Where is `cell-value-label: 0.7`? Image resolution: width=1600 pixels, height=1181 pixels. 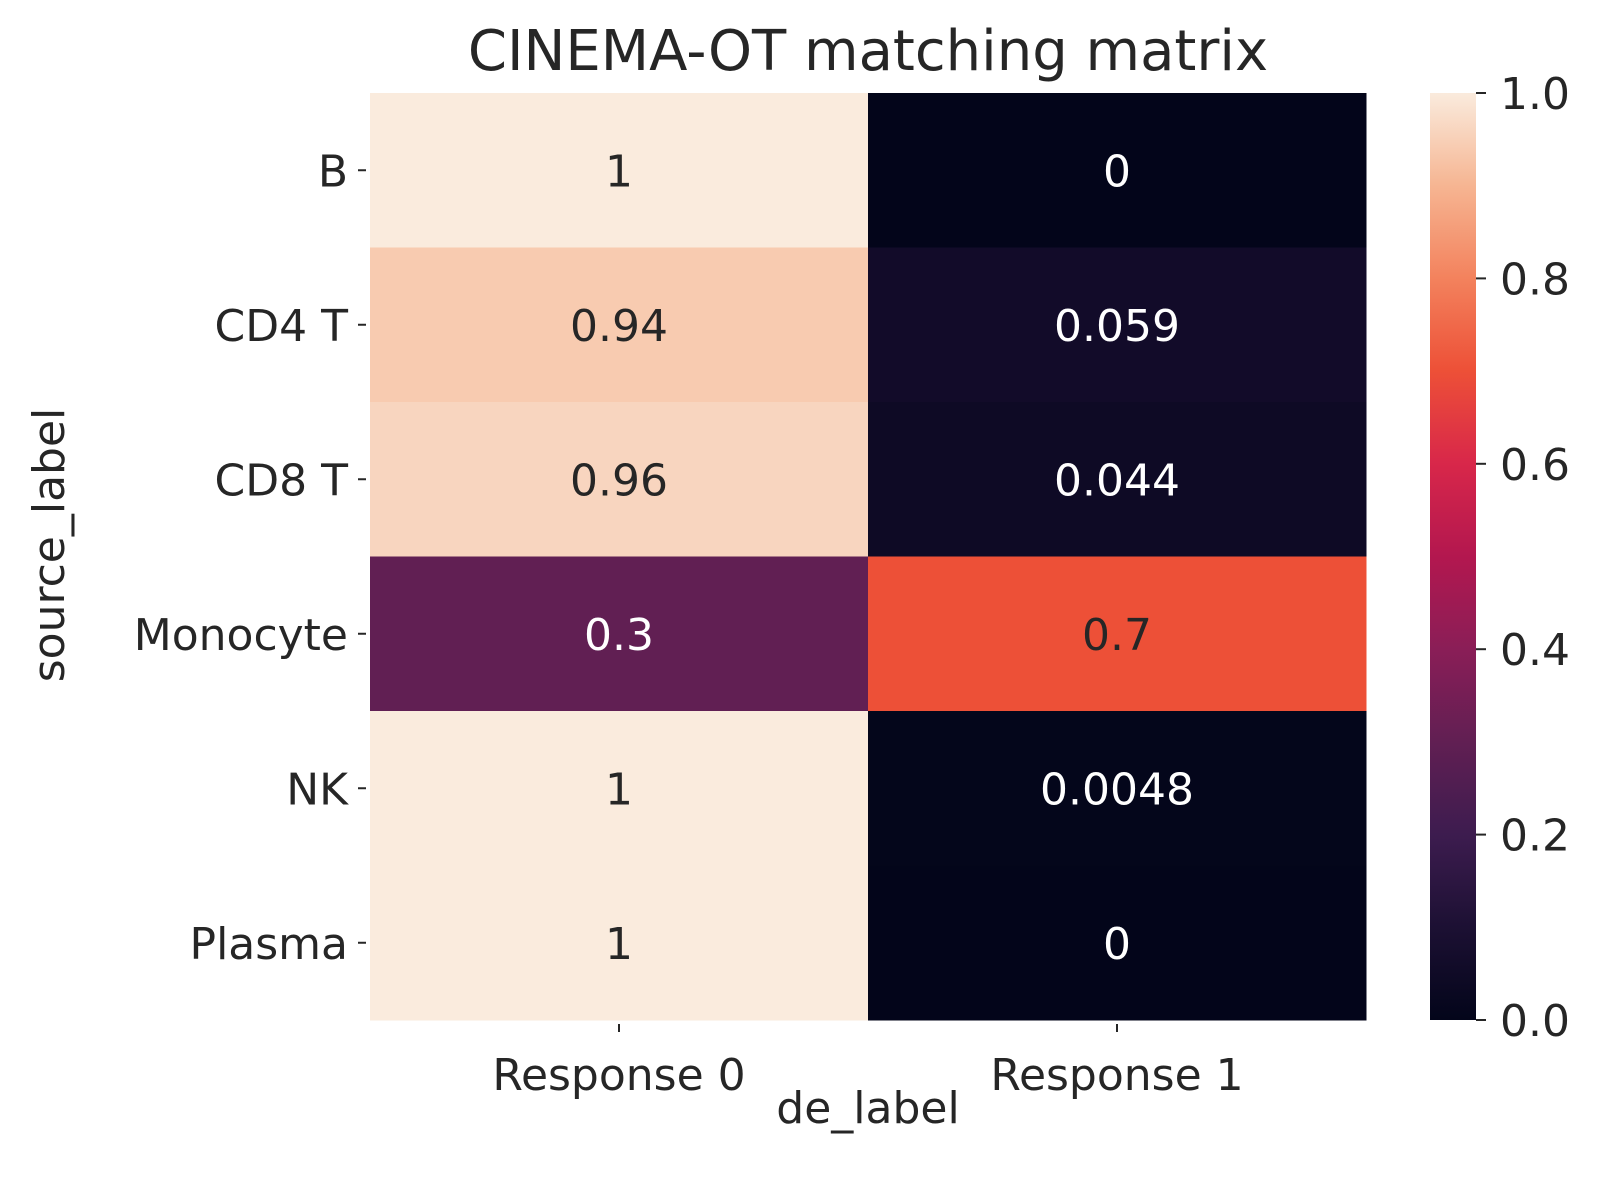 cell-value-label: 0.7 is located at coordinates (1117, 635).